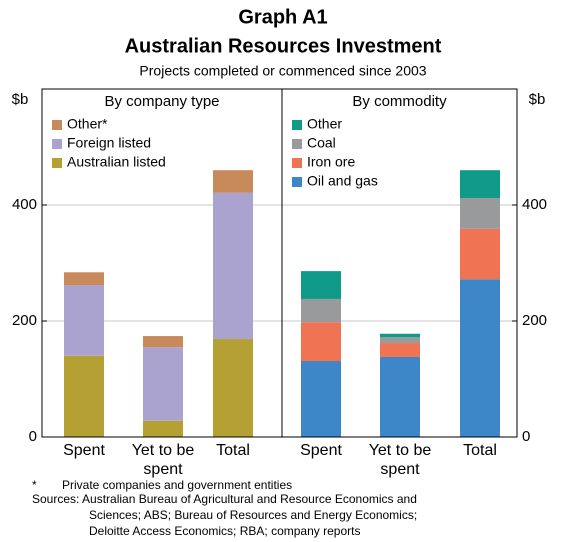 The width and height of the screenshot is (566, 542). I want to click on legend-label: Oil and gas, so click(342, 181).